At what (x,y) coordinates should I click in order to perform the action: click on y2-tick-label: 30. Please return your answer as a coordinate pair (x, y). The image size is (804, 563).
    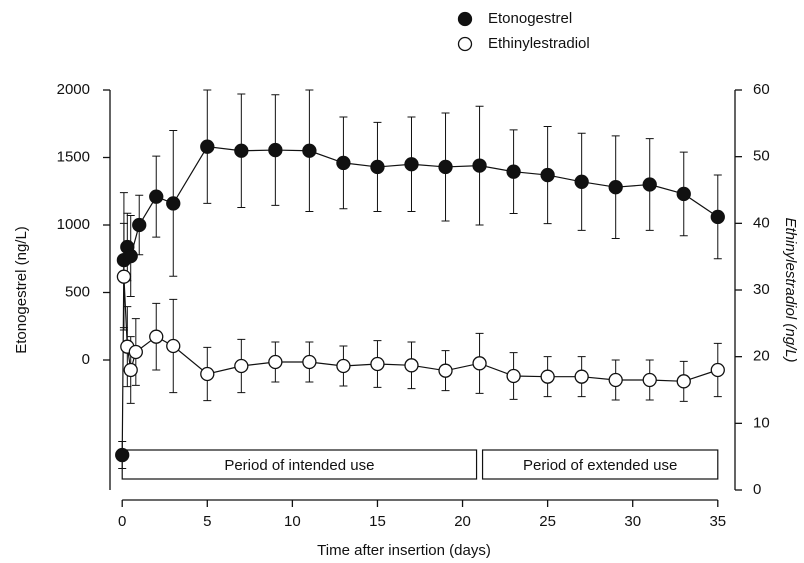
    Looking at the image, I should click on (761, 289).